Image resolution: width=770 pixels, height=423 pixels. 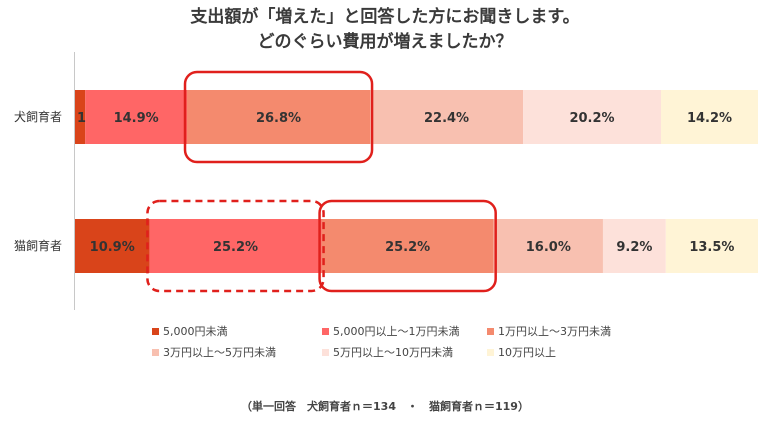 What do you see at coordinates (579, 352) in the screenshot?
I see `legend-item: 10万円以上` at bounding box center [579, 352].